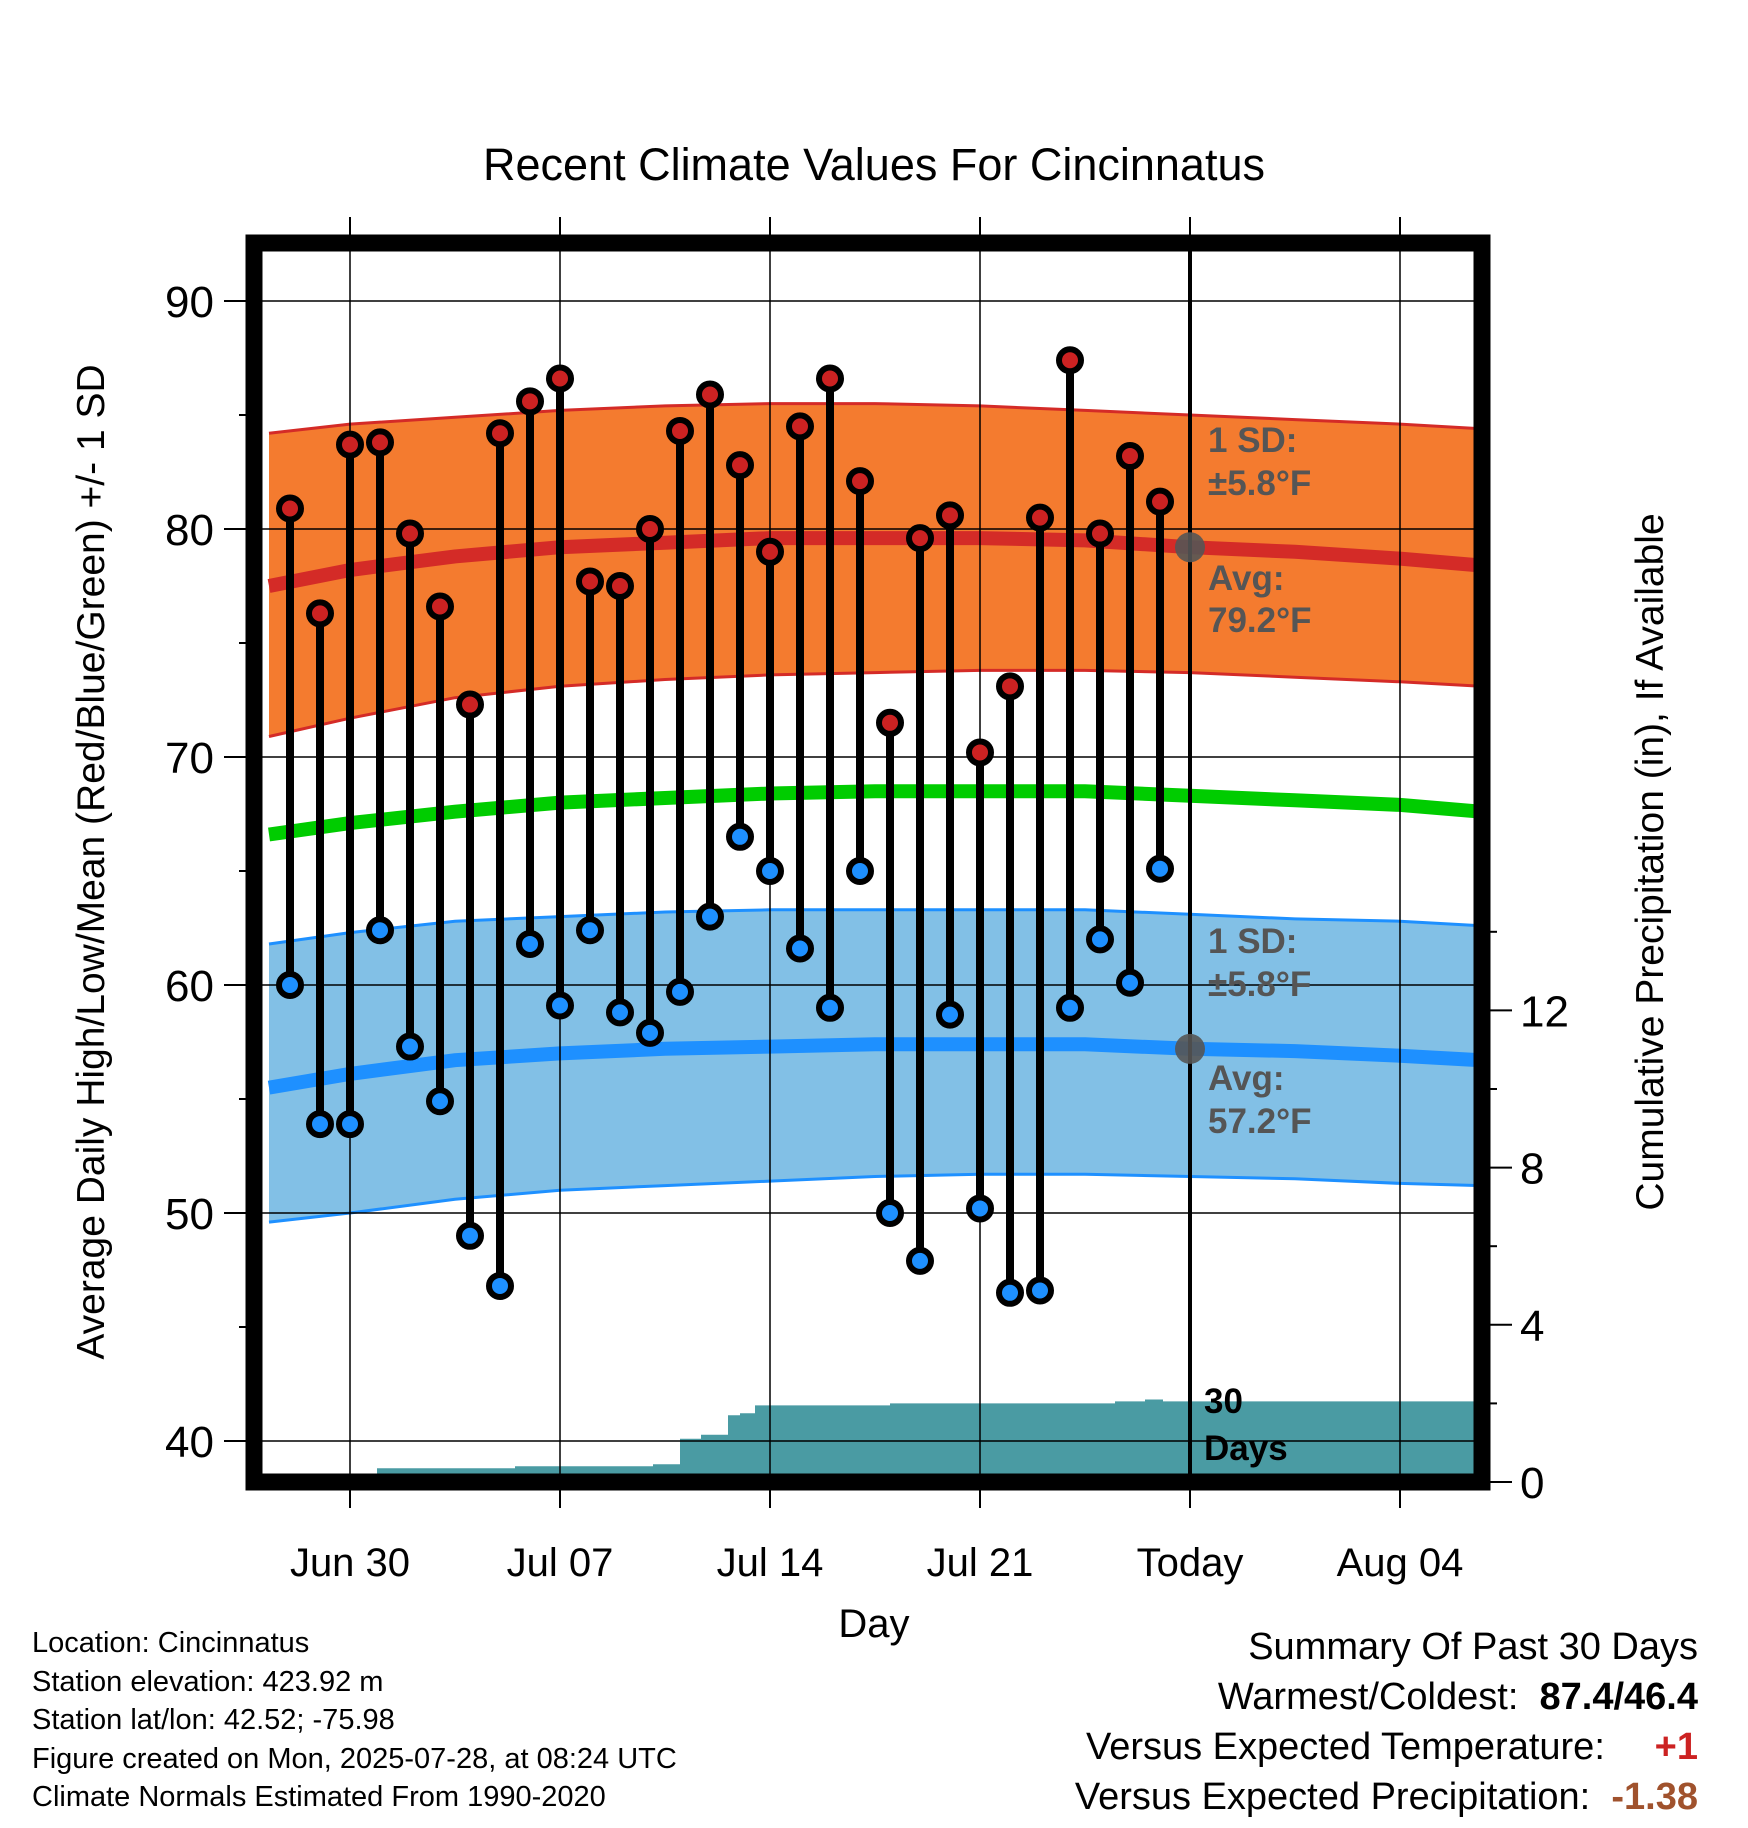 Image resolution: width=1748 pixels, height=1828 pixels. What do you see at coordinates (1544, 1011) in the screenshot?
I see `y2-tick-label: 12` at bounding box center [1544, 1011].